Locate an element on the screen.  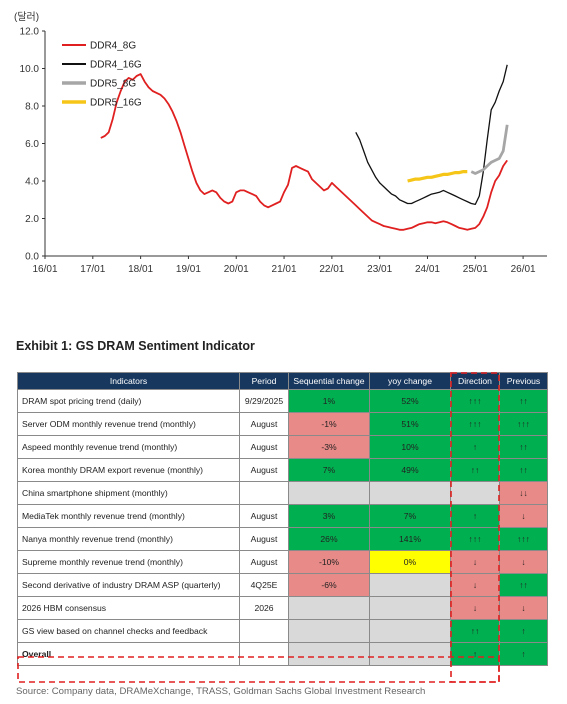
table-row: Overall ↑ ↑ is located at coordinates (282, 654).